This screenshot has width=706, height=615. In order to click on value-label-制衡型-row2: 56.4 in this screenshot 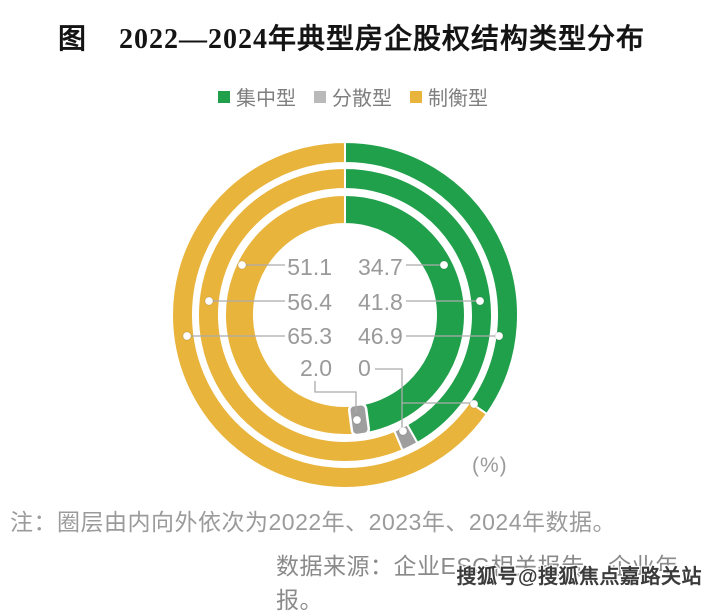, I will do `click(309, 302)`.